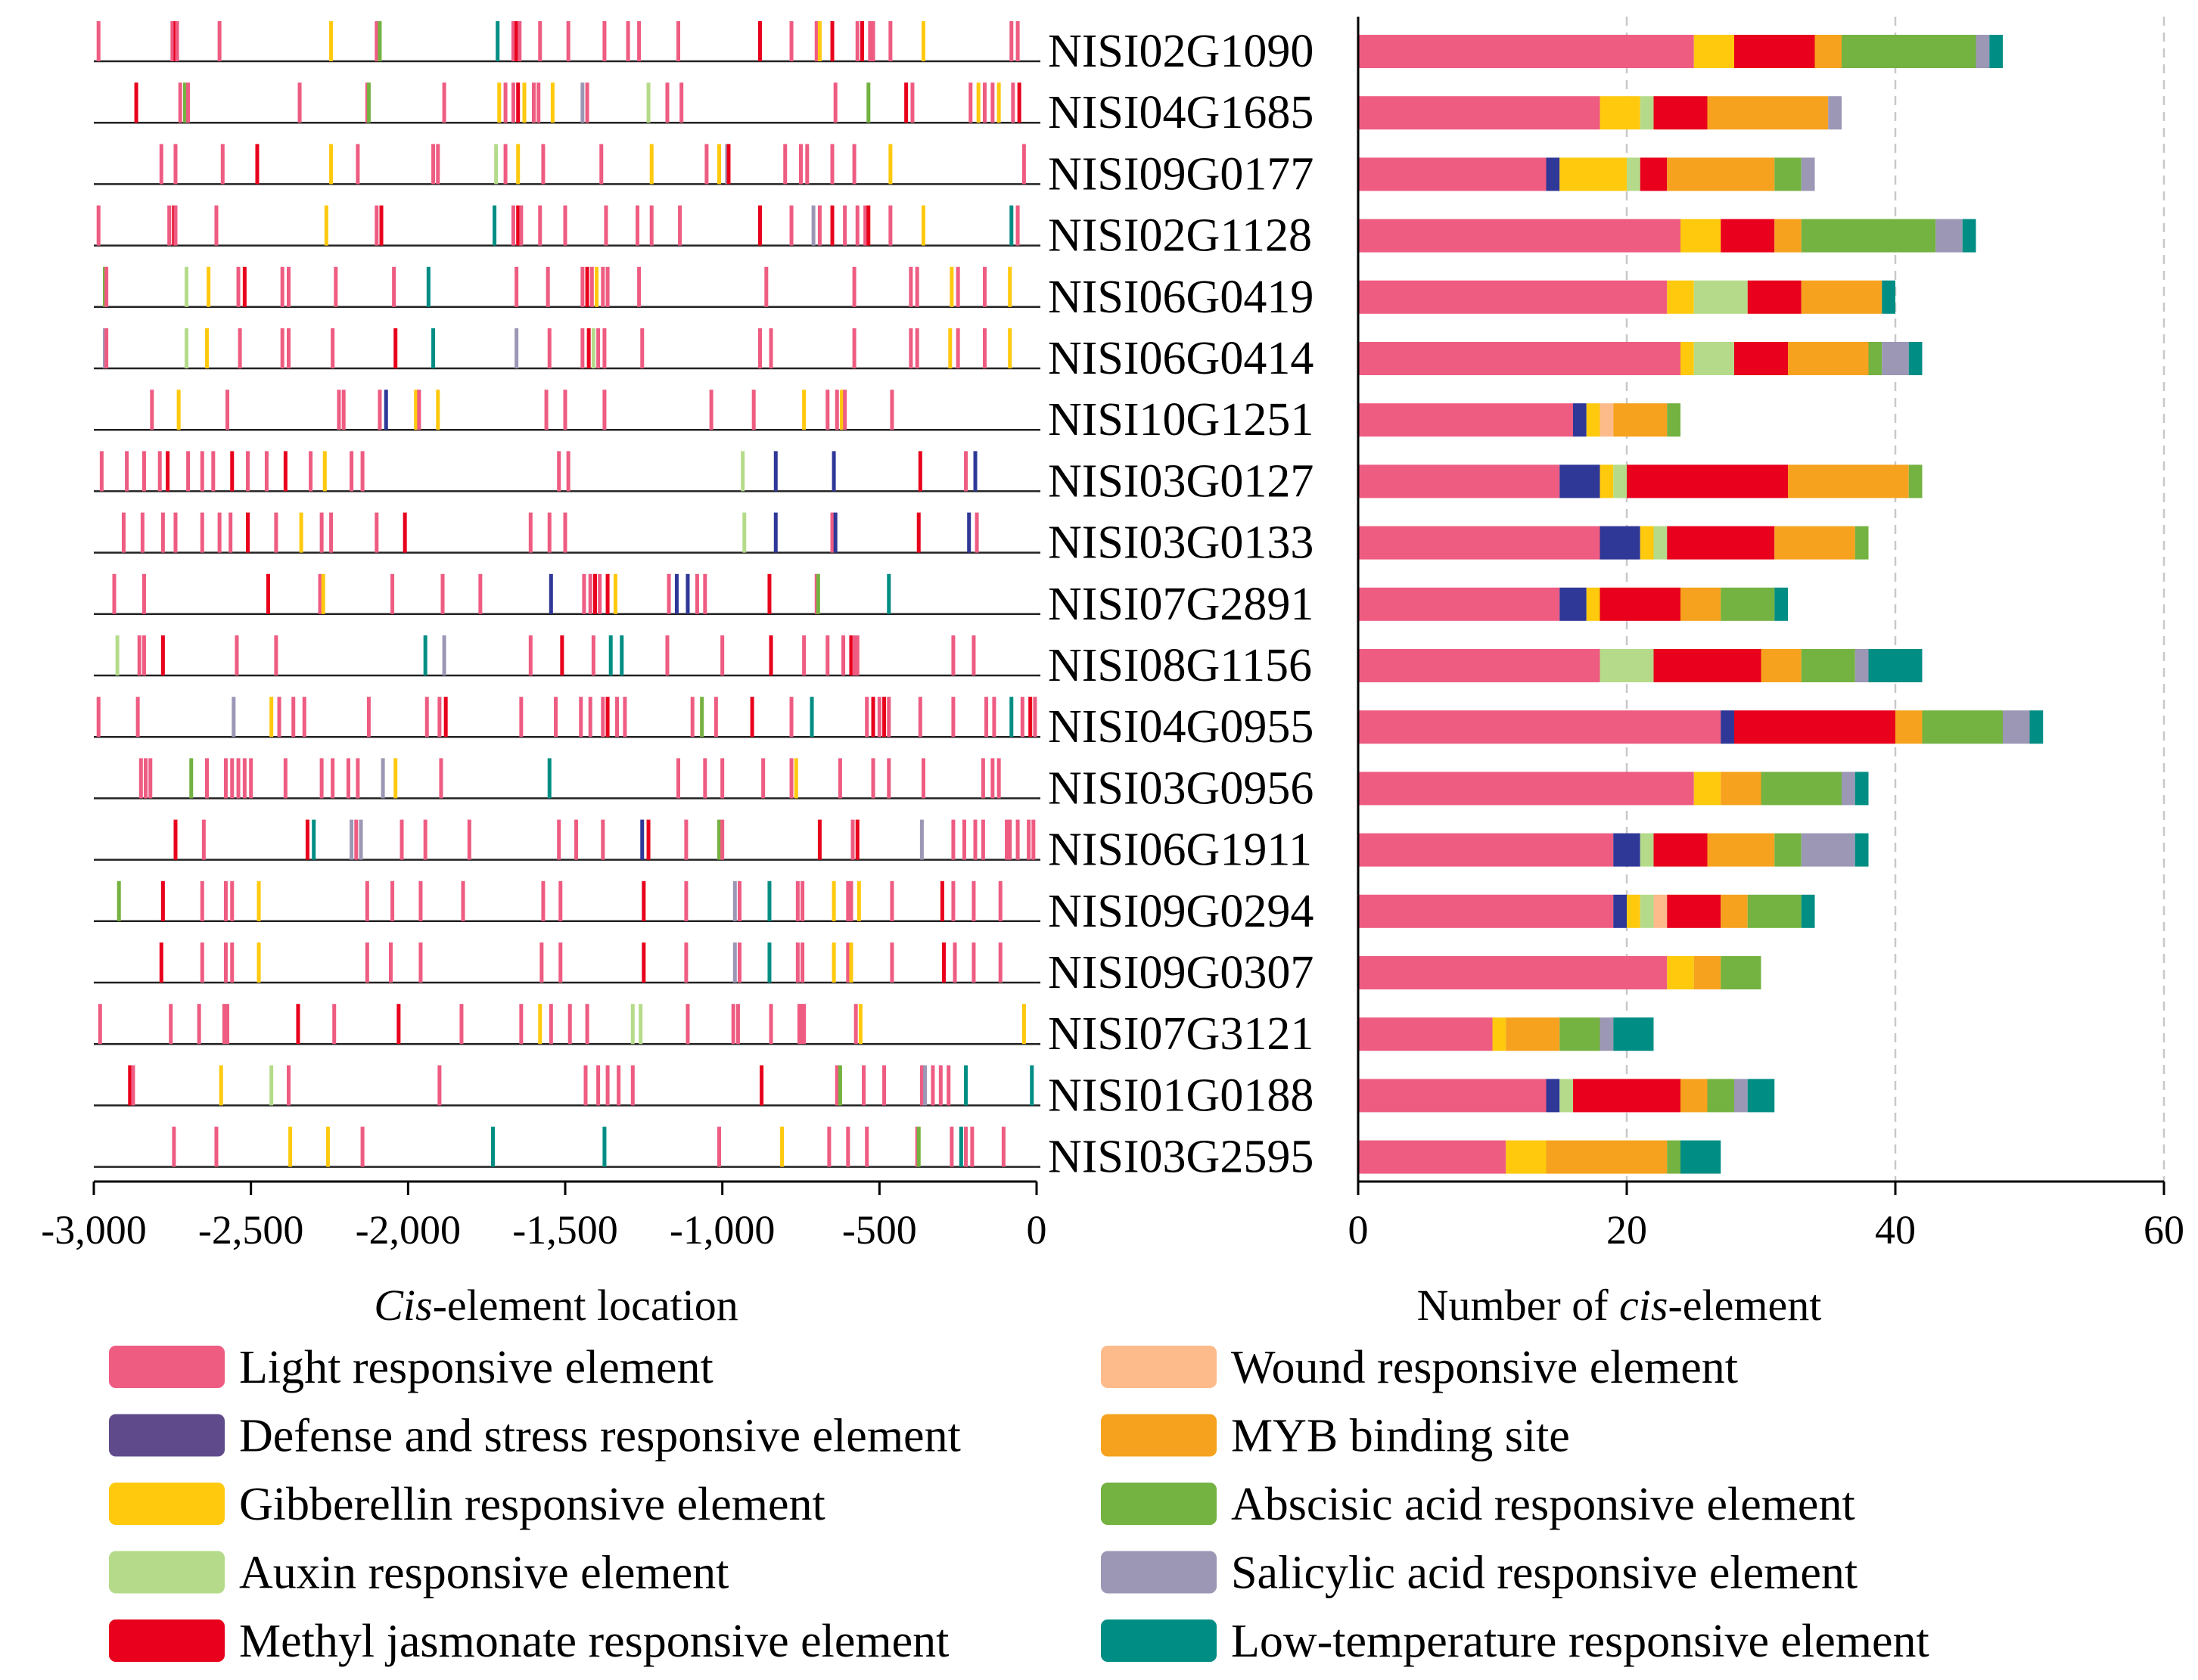 This screenshot has height=1680, width=2198. Describe the element at coordinates (567, 533) in the screenshot. I see `location-row` at that location.